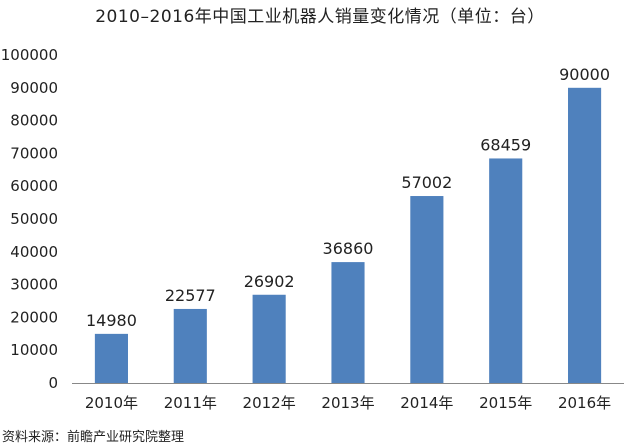 This screenshot has width=640, height=446. Describe the element at coordinates (34, 219) in the screenshot. I see `y-tick-label: 50000` at that location.